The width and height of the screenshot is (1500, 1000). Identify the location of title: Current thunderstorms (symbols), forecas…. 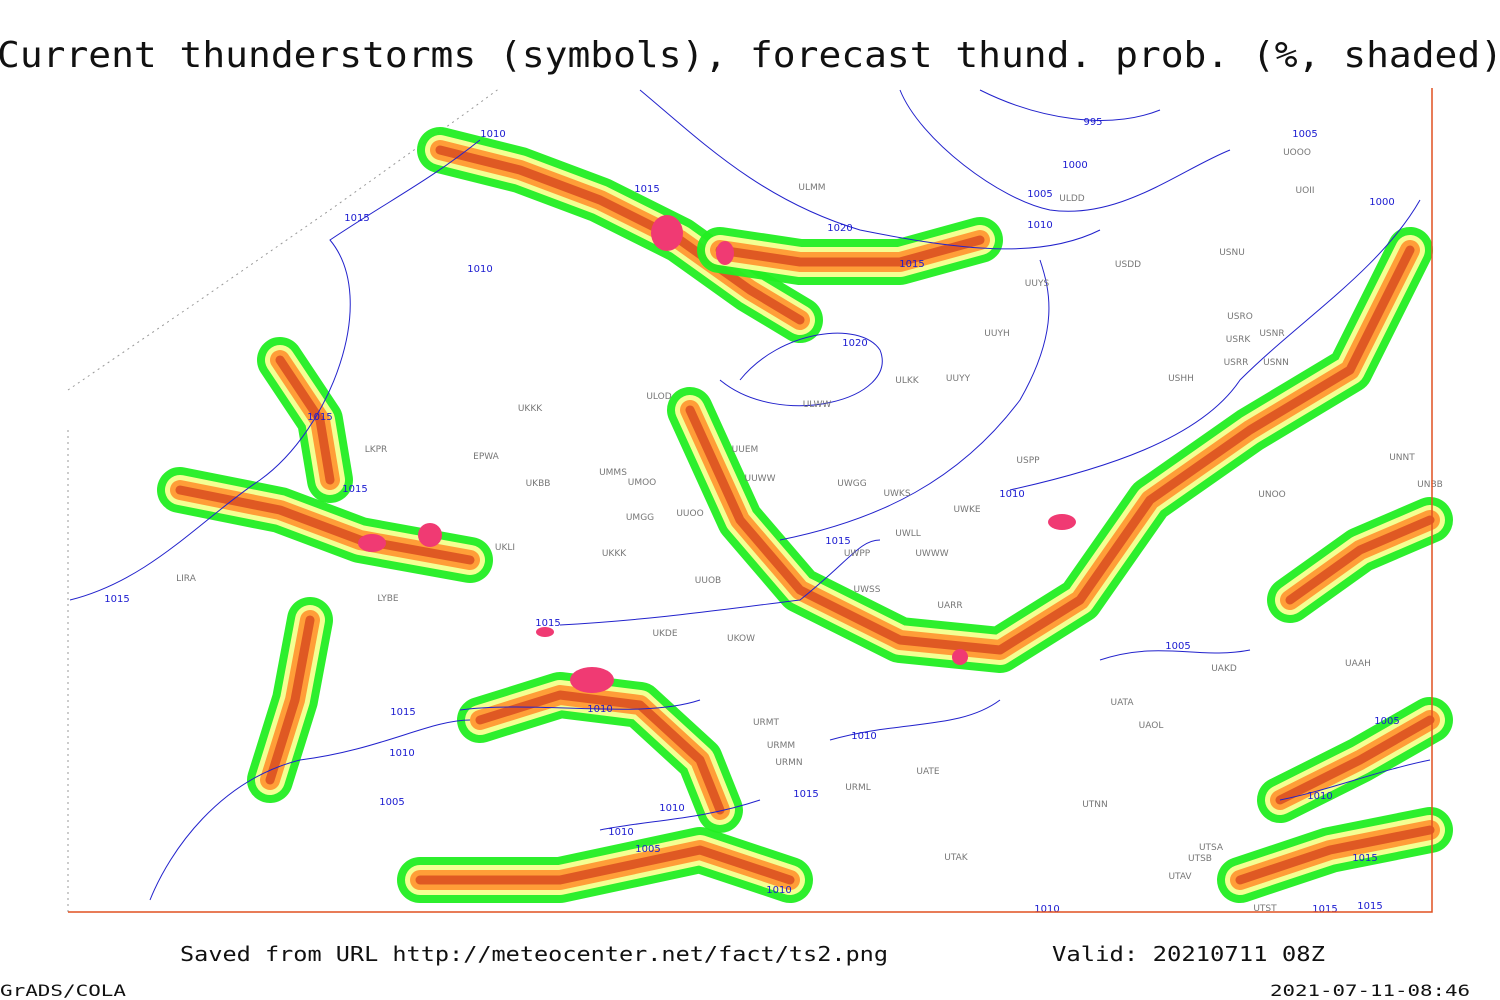
(750, 55).